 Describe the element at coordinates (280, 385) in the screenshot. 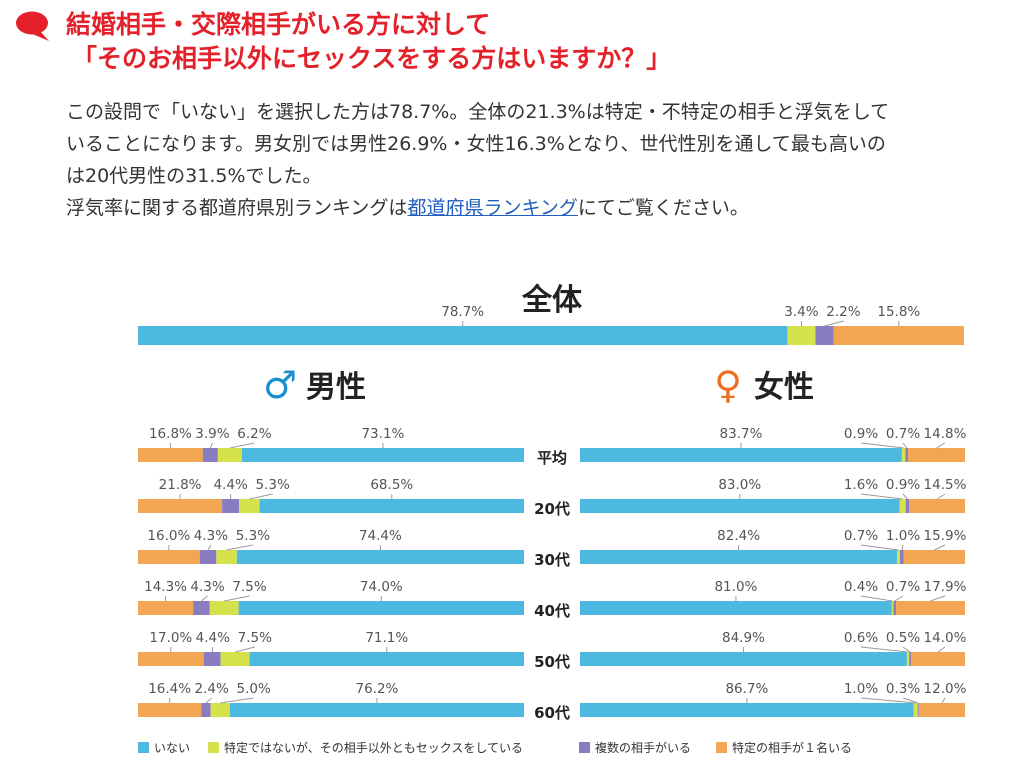

I see `male-symbol-icon: ♂` at that location.